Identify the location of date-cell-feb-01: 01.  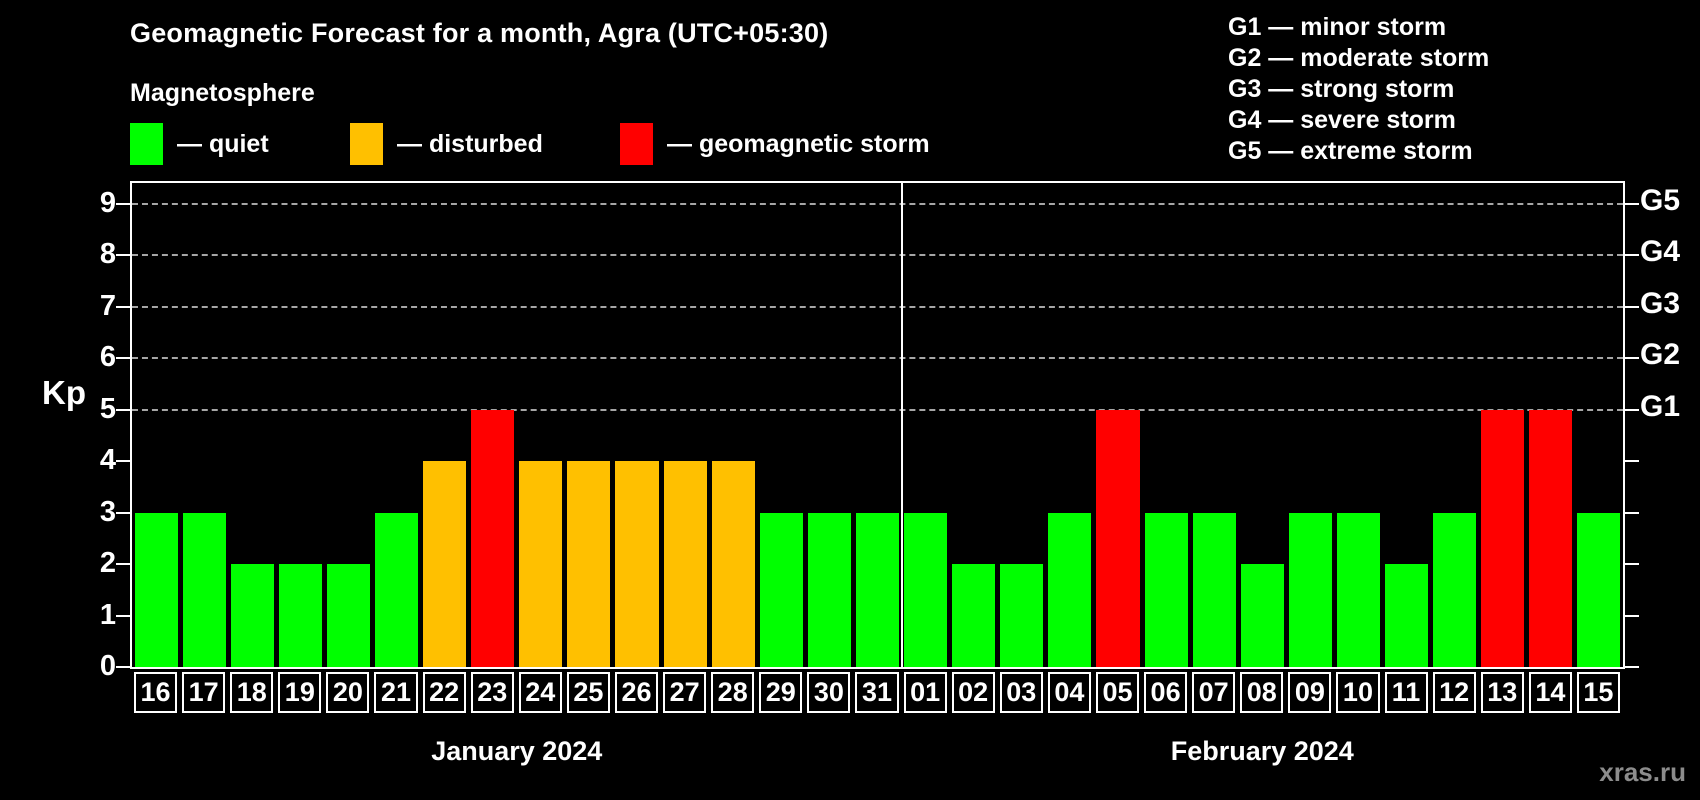
(925, 692).